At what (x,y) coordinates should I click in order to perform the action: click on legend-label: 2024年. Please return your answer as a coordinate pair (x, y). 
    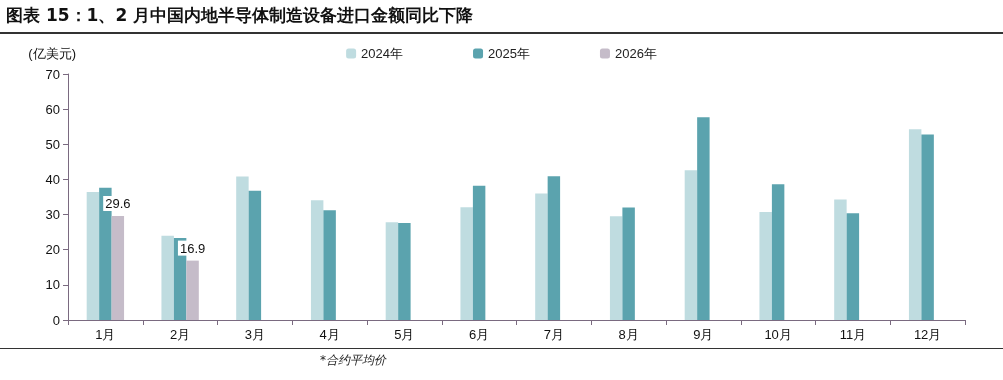
    Looking at the image, I should click on (382, 53).